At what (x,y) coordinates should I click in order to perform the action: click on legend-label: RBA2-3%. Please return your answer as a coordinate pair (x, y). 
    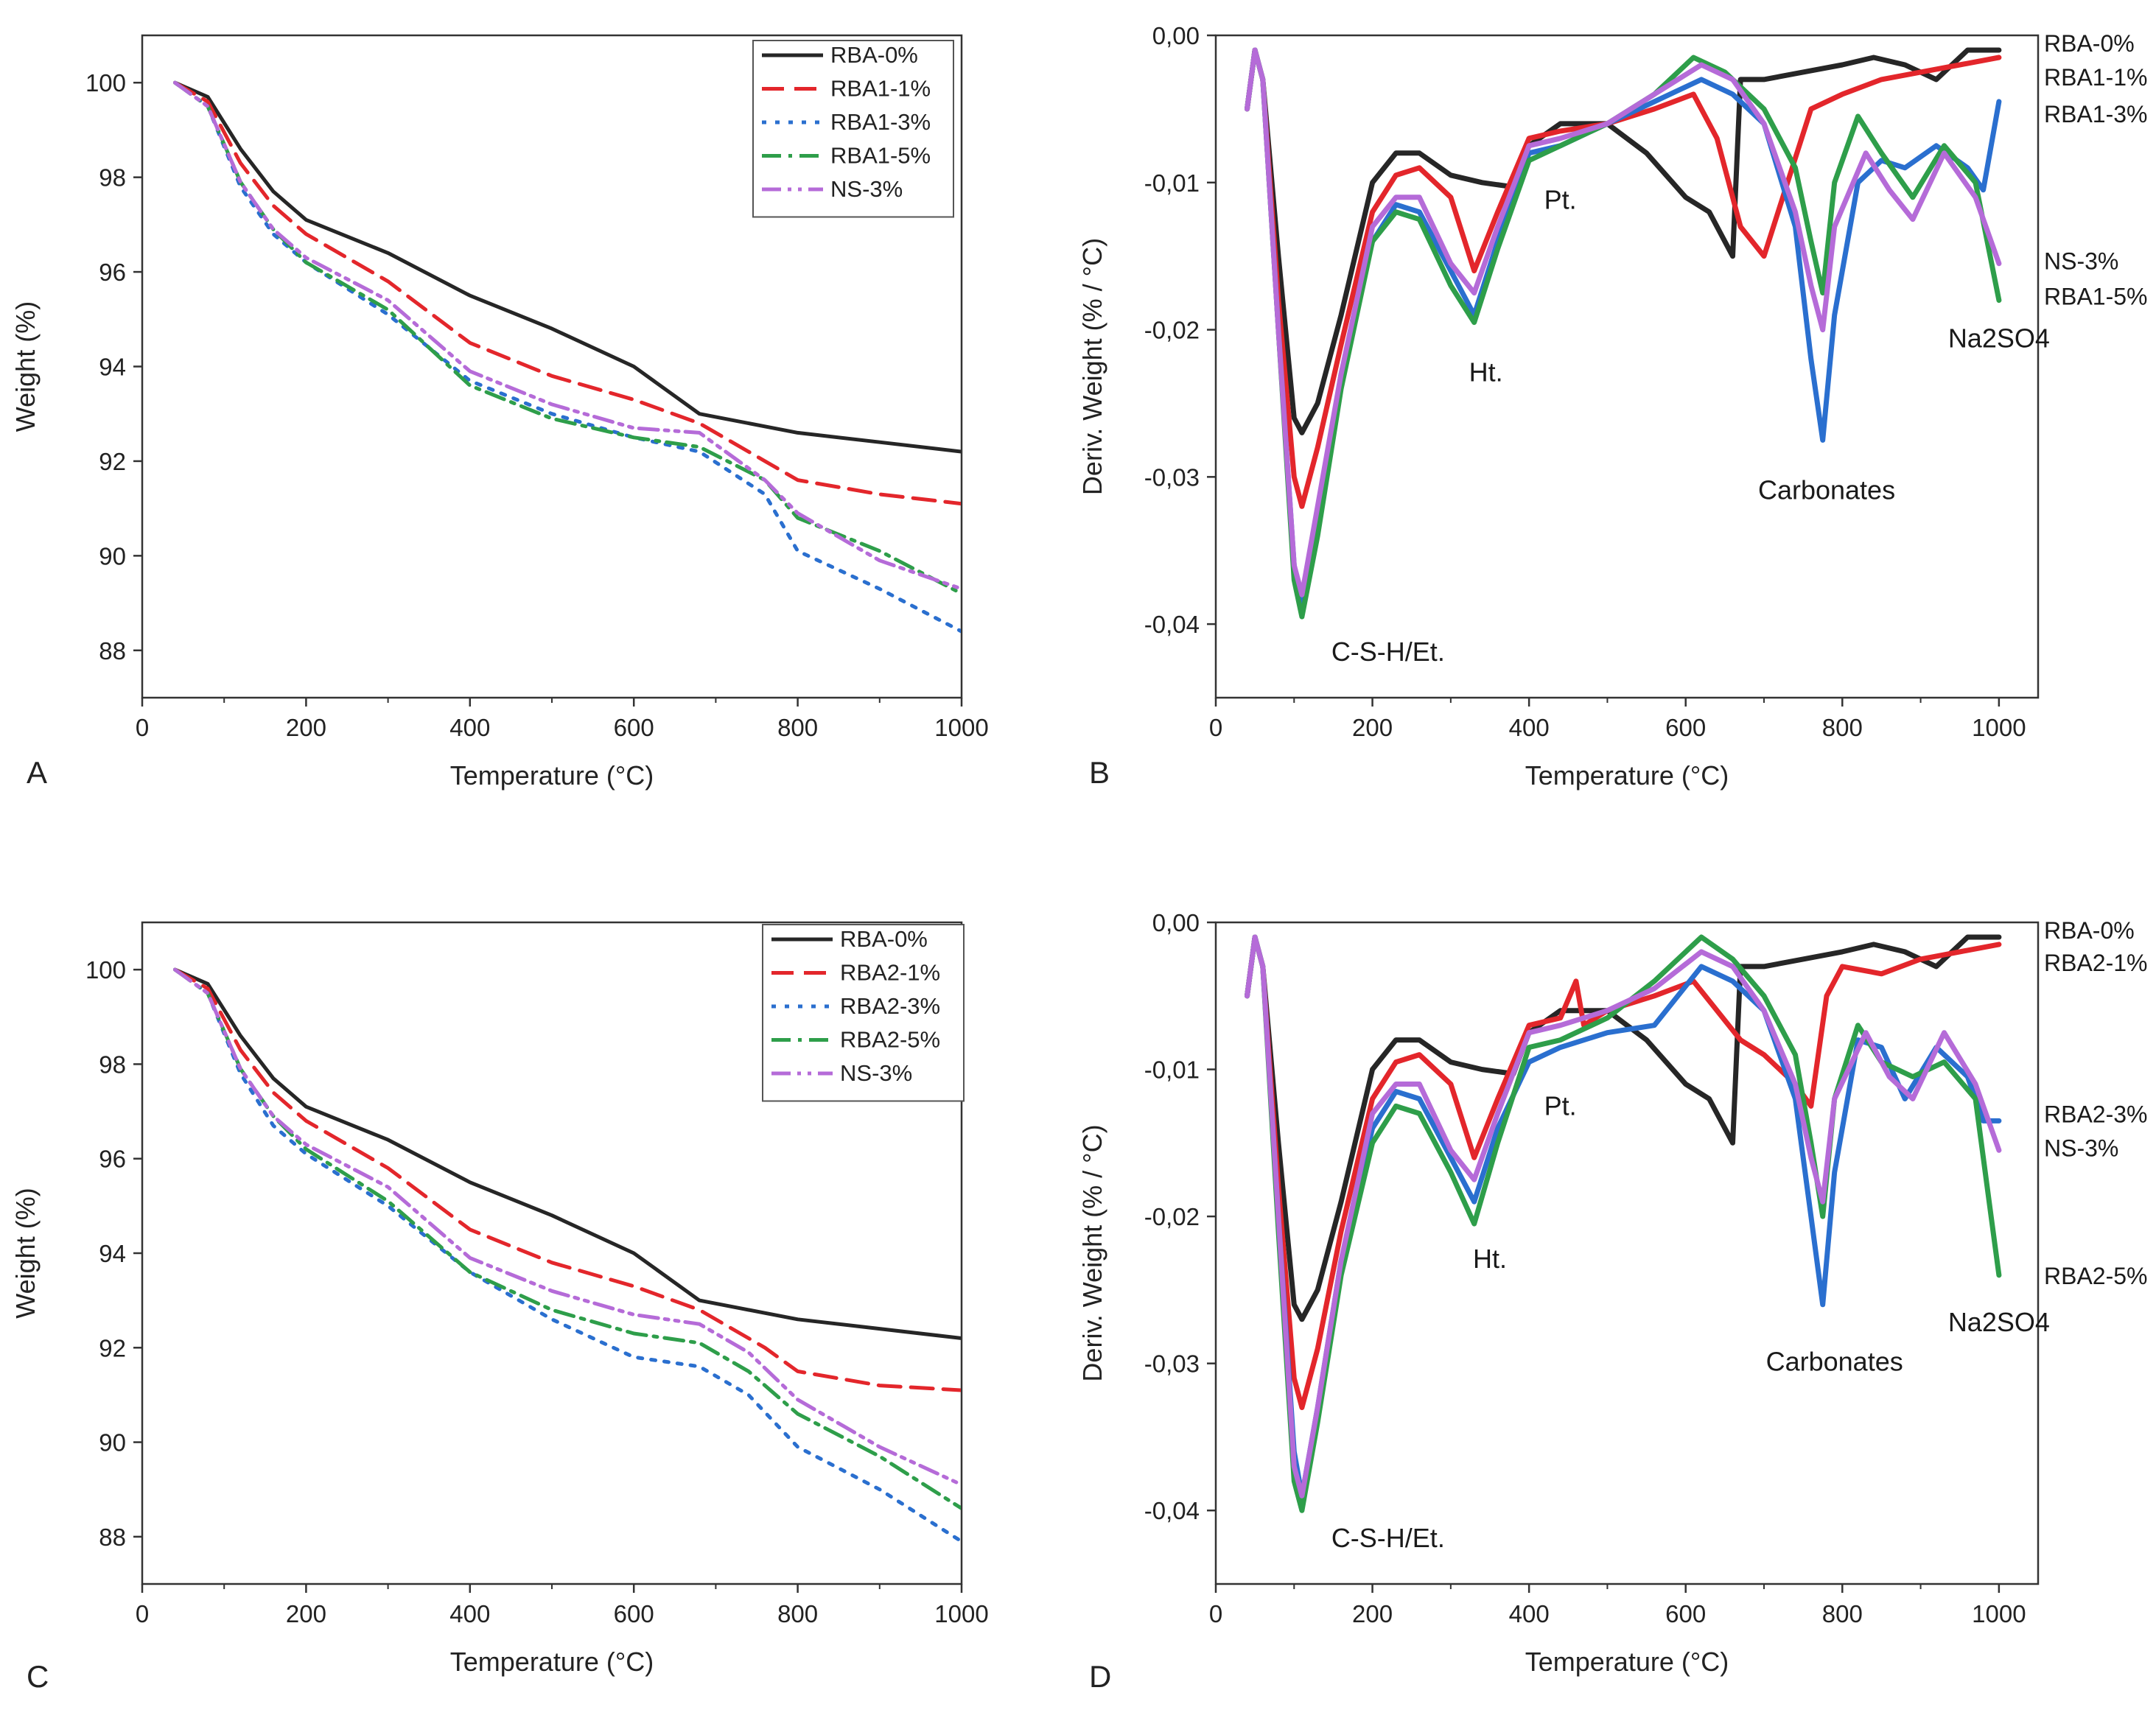
    Looking at the image, I should click on (890, 1006).